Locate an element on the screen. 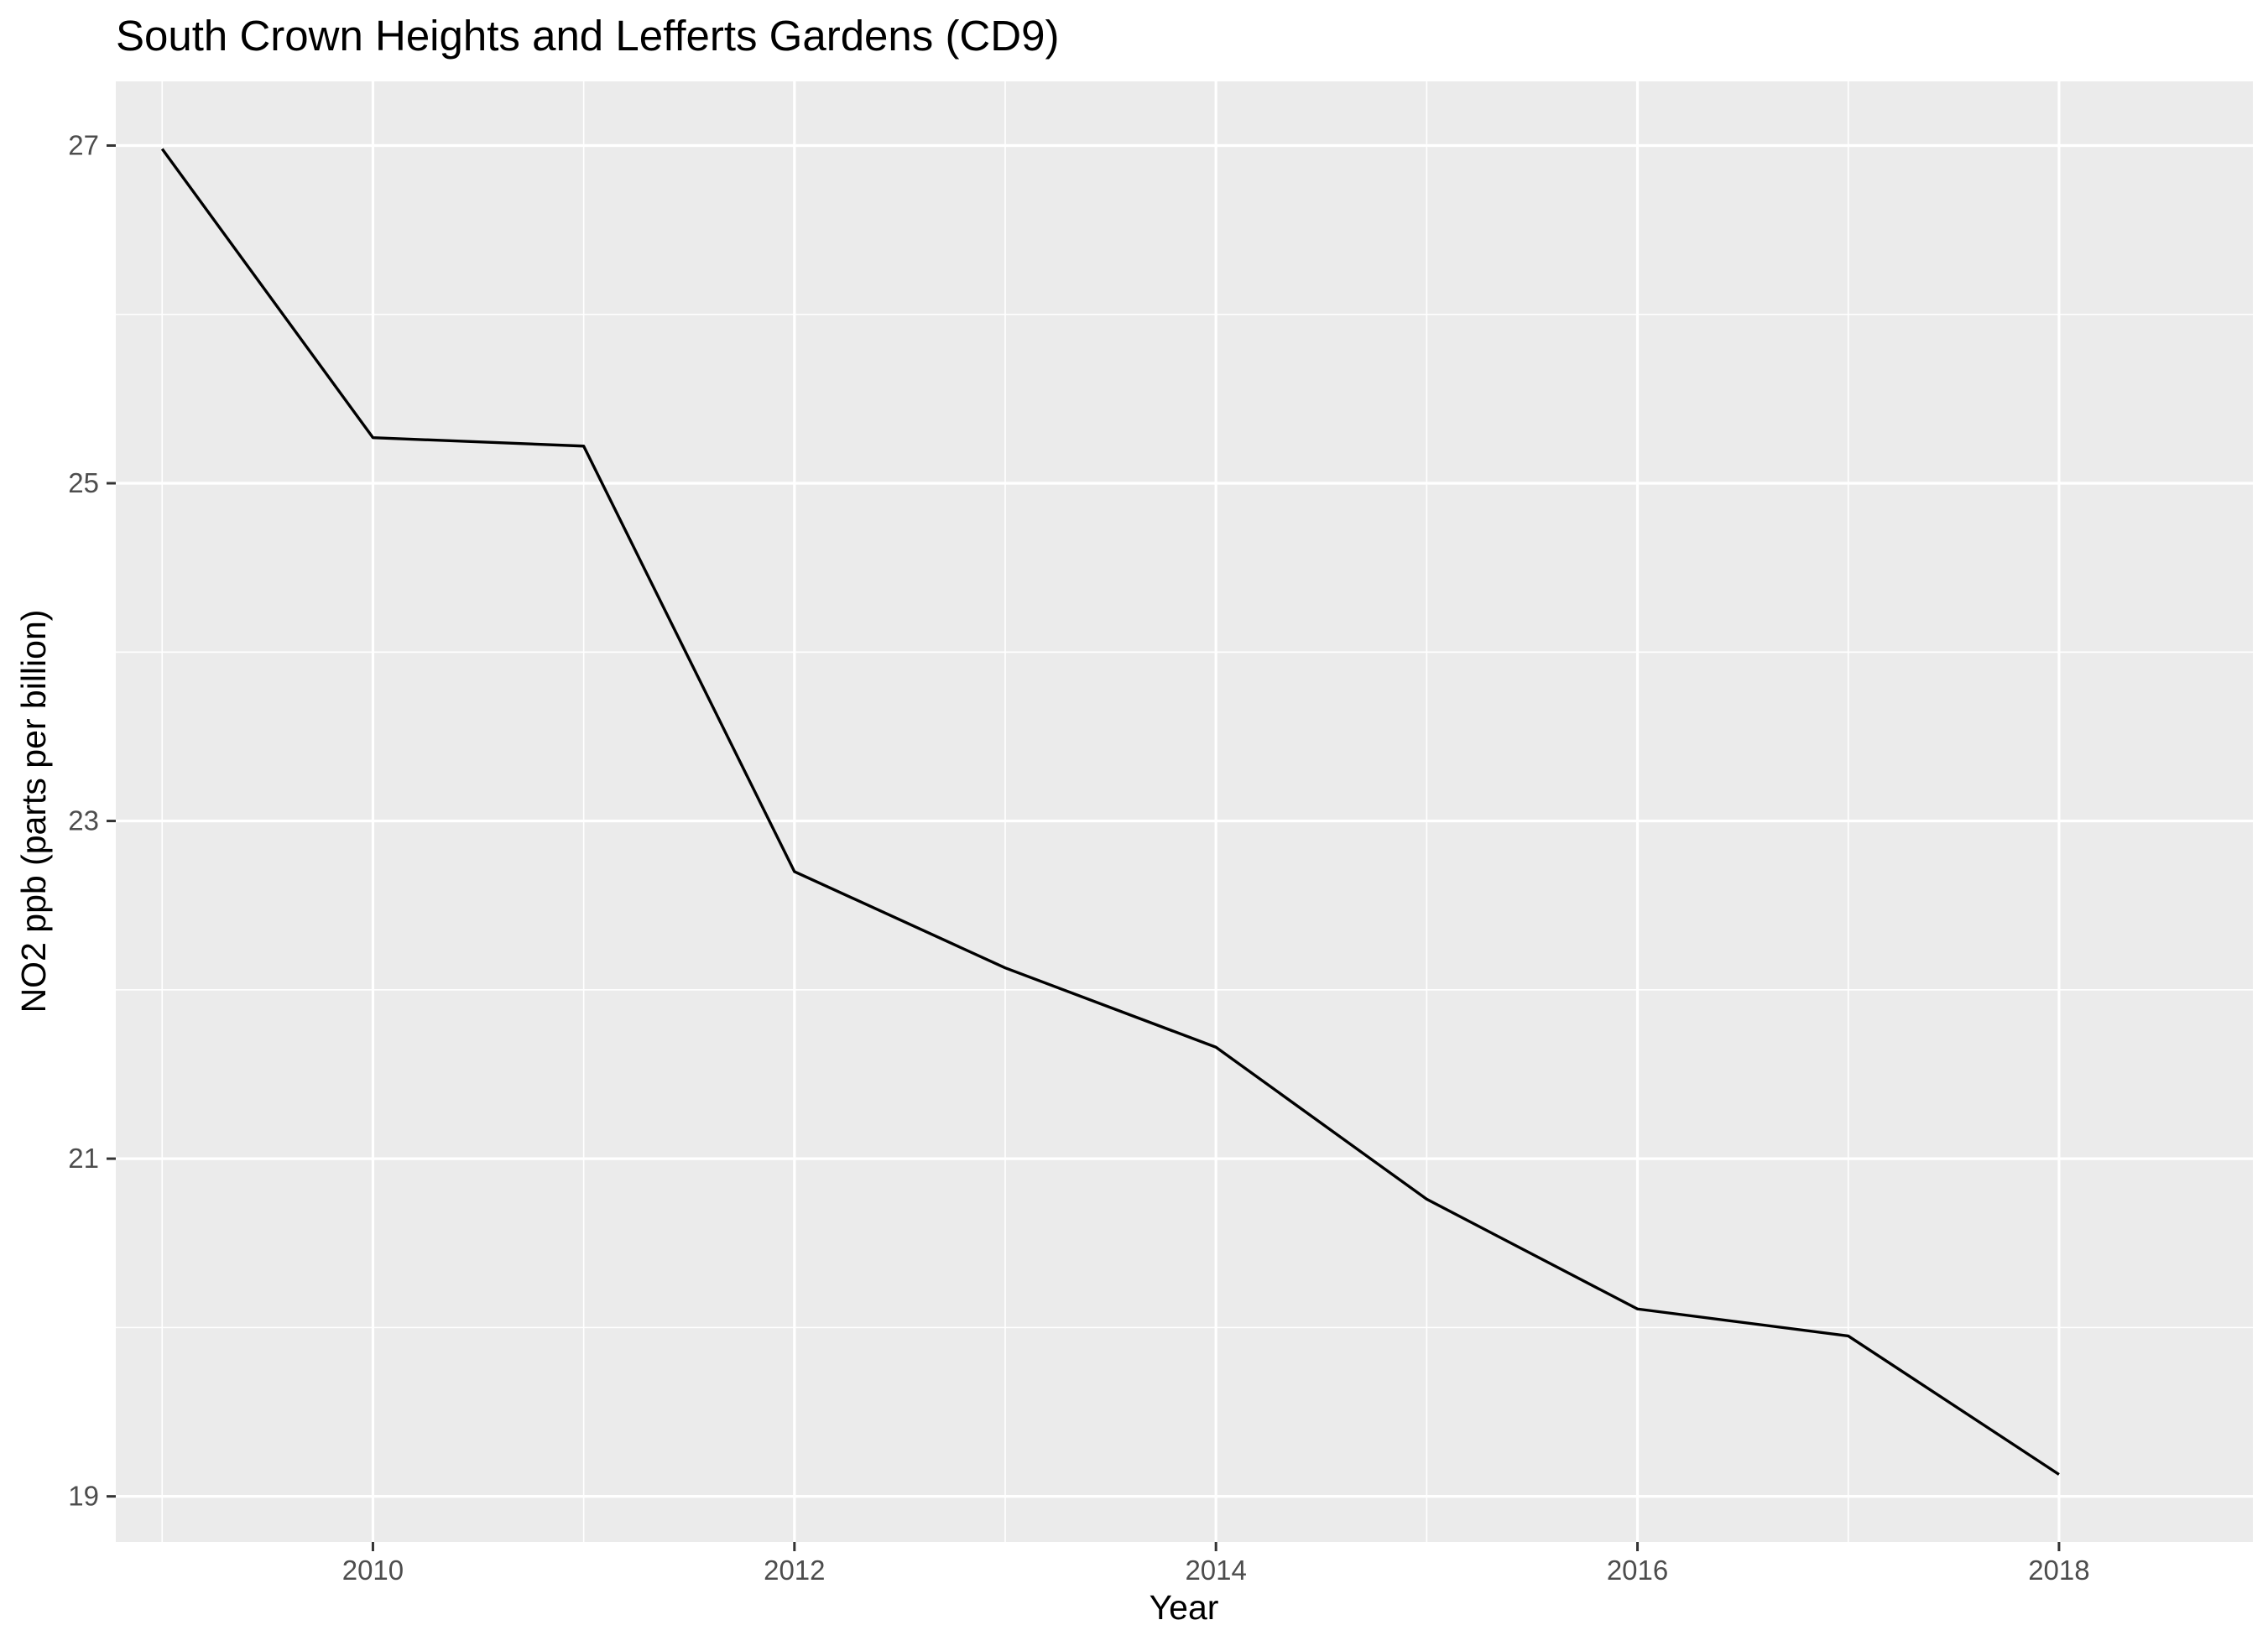 This screenshot has width=2268, height=1646. y-axis: 19 21 23 25 27 is located at coordinates (92, 821).